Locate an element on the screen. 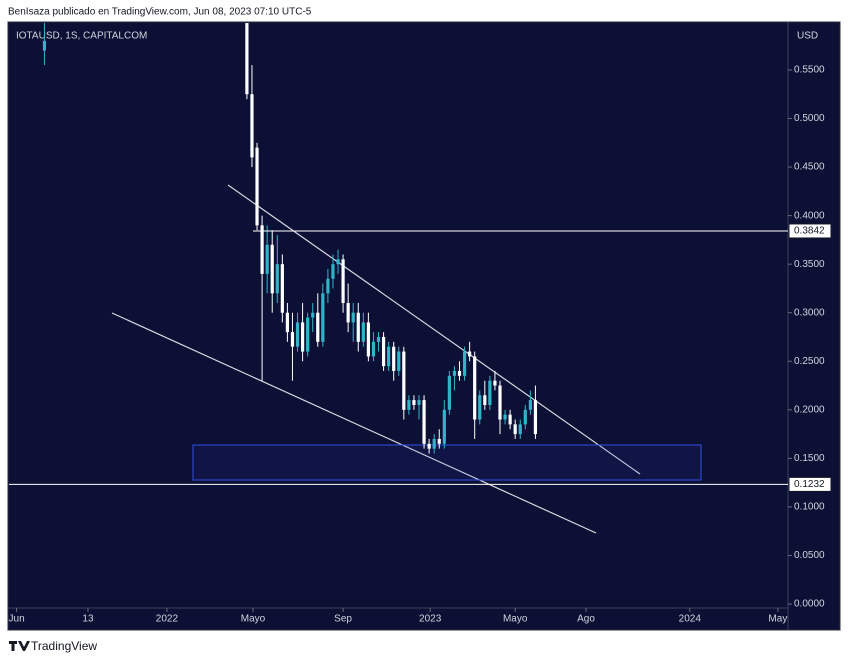 The image size is (850, 662). x-tick-label: Sep is located at coordinates (343, 619).